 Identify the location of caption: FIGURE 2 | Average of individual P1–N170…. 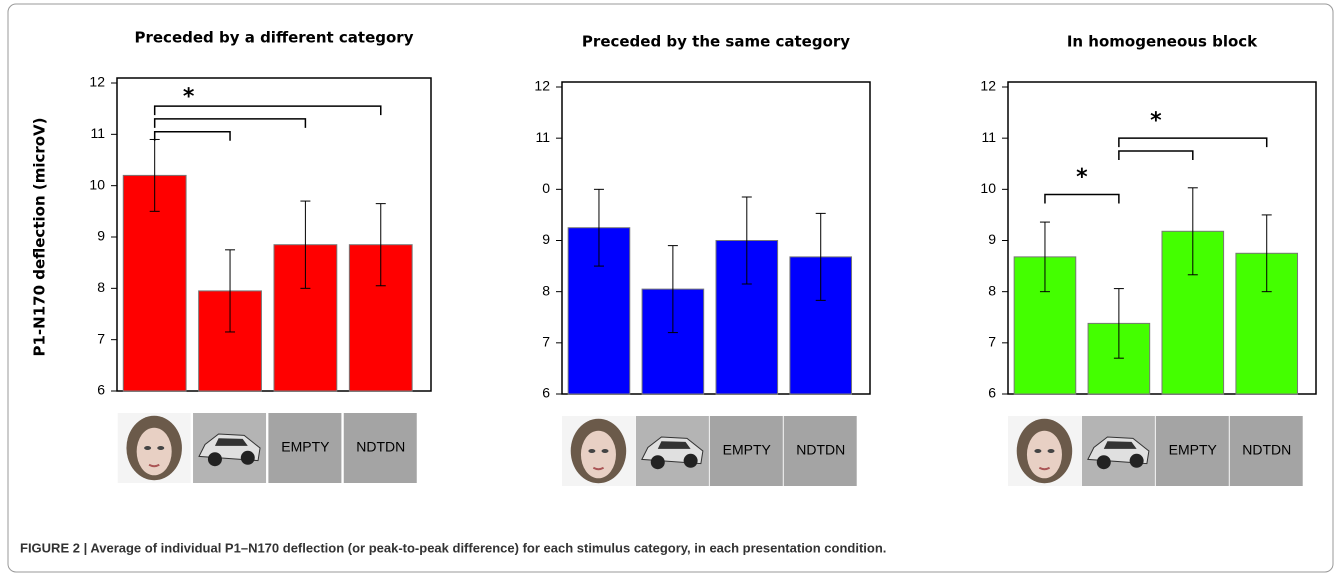
(453, 547).